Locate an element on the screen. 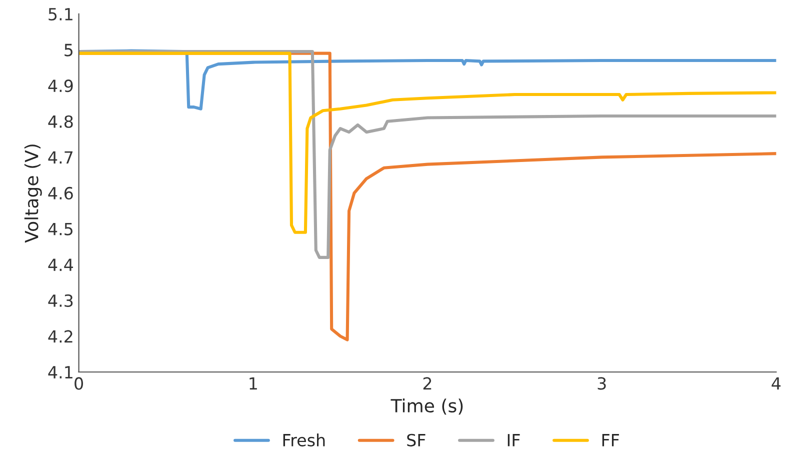  legend-label: IF is located at coordinates (514, 440).